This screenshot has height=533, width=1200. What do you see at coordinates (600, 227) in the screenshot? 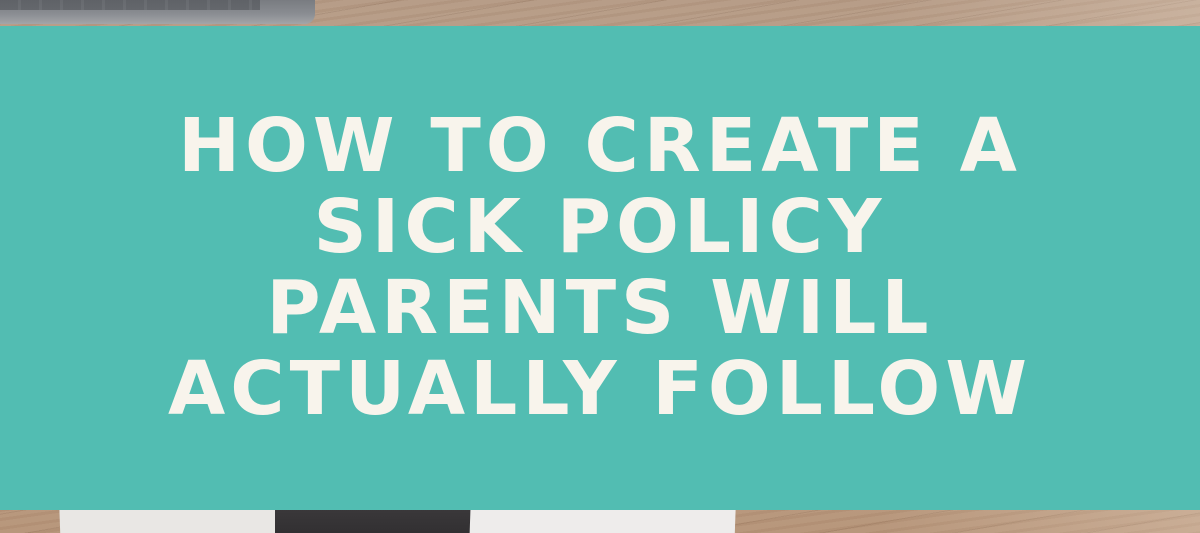
I see `headline-line-2: SICK POLICY` at bounding box center [600, 227].